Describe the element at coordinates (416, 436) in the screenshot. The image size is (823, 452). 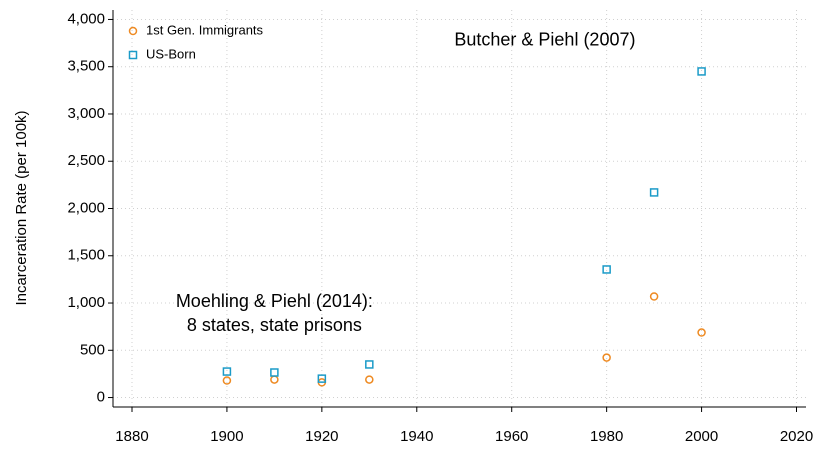
I see `x-tick-label: 1940` at that location.